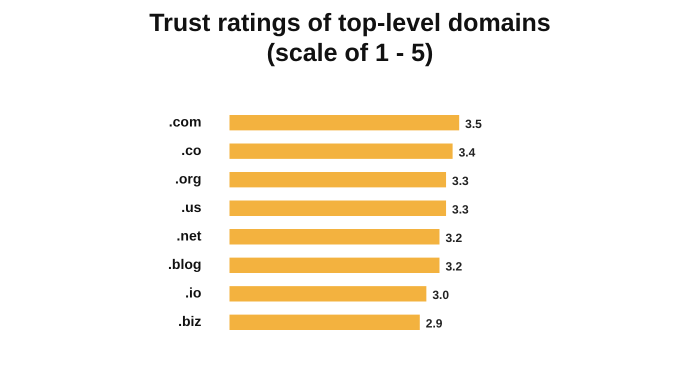 Image resolution: width=700 pixels, height=377 pixels. I want to click on data-label: 3.5, so click(473, 123).